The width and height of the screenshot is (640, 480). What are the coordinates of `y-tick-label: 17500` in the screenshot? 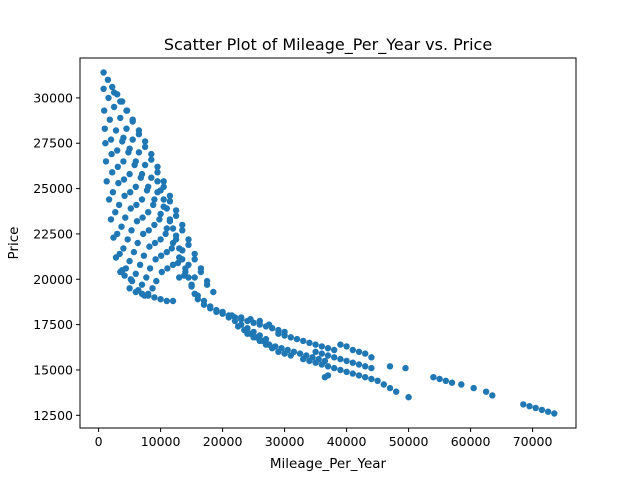 It's located at (53, 324).